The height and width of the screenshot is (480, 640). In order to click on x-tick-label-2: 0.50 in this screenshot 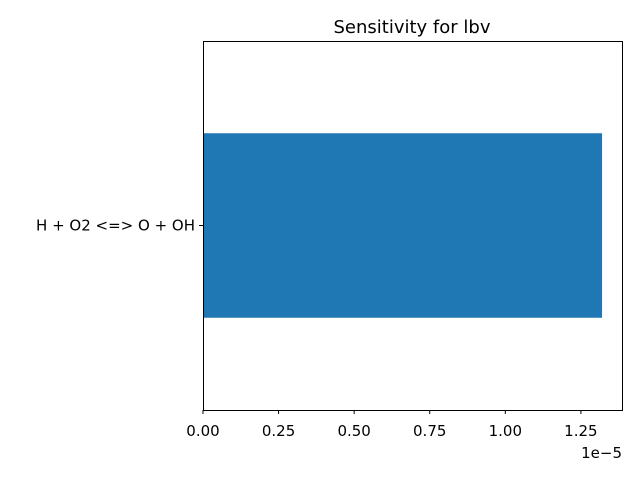, I will do `click(353, 431)`.